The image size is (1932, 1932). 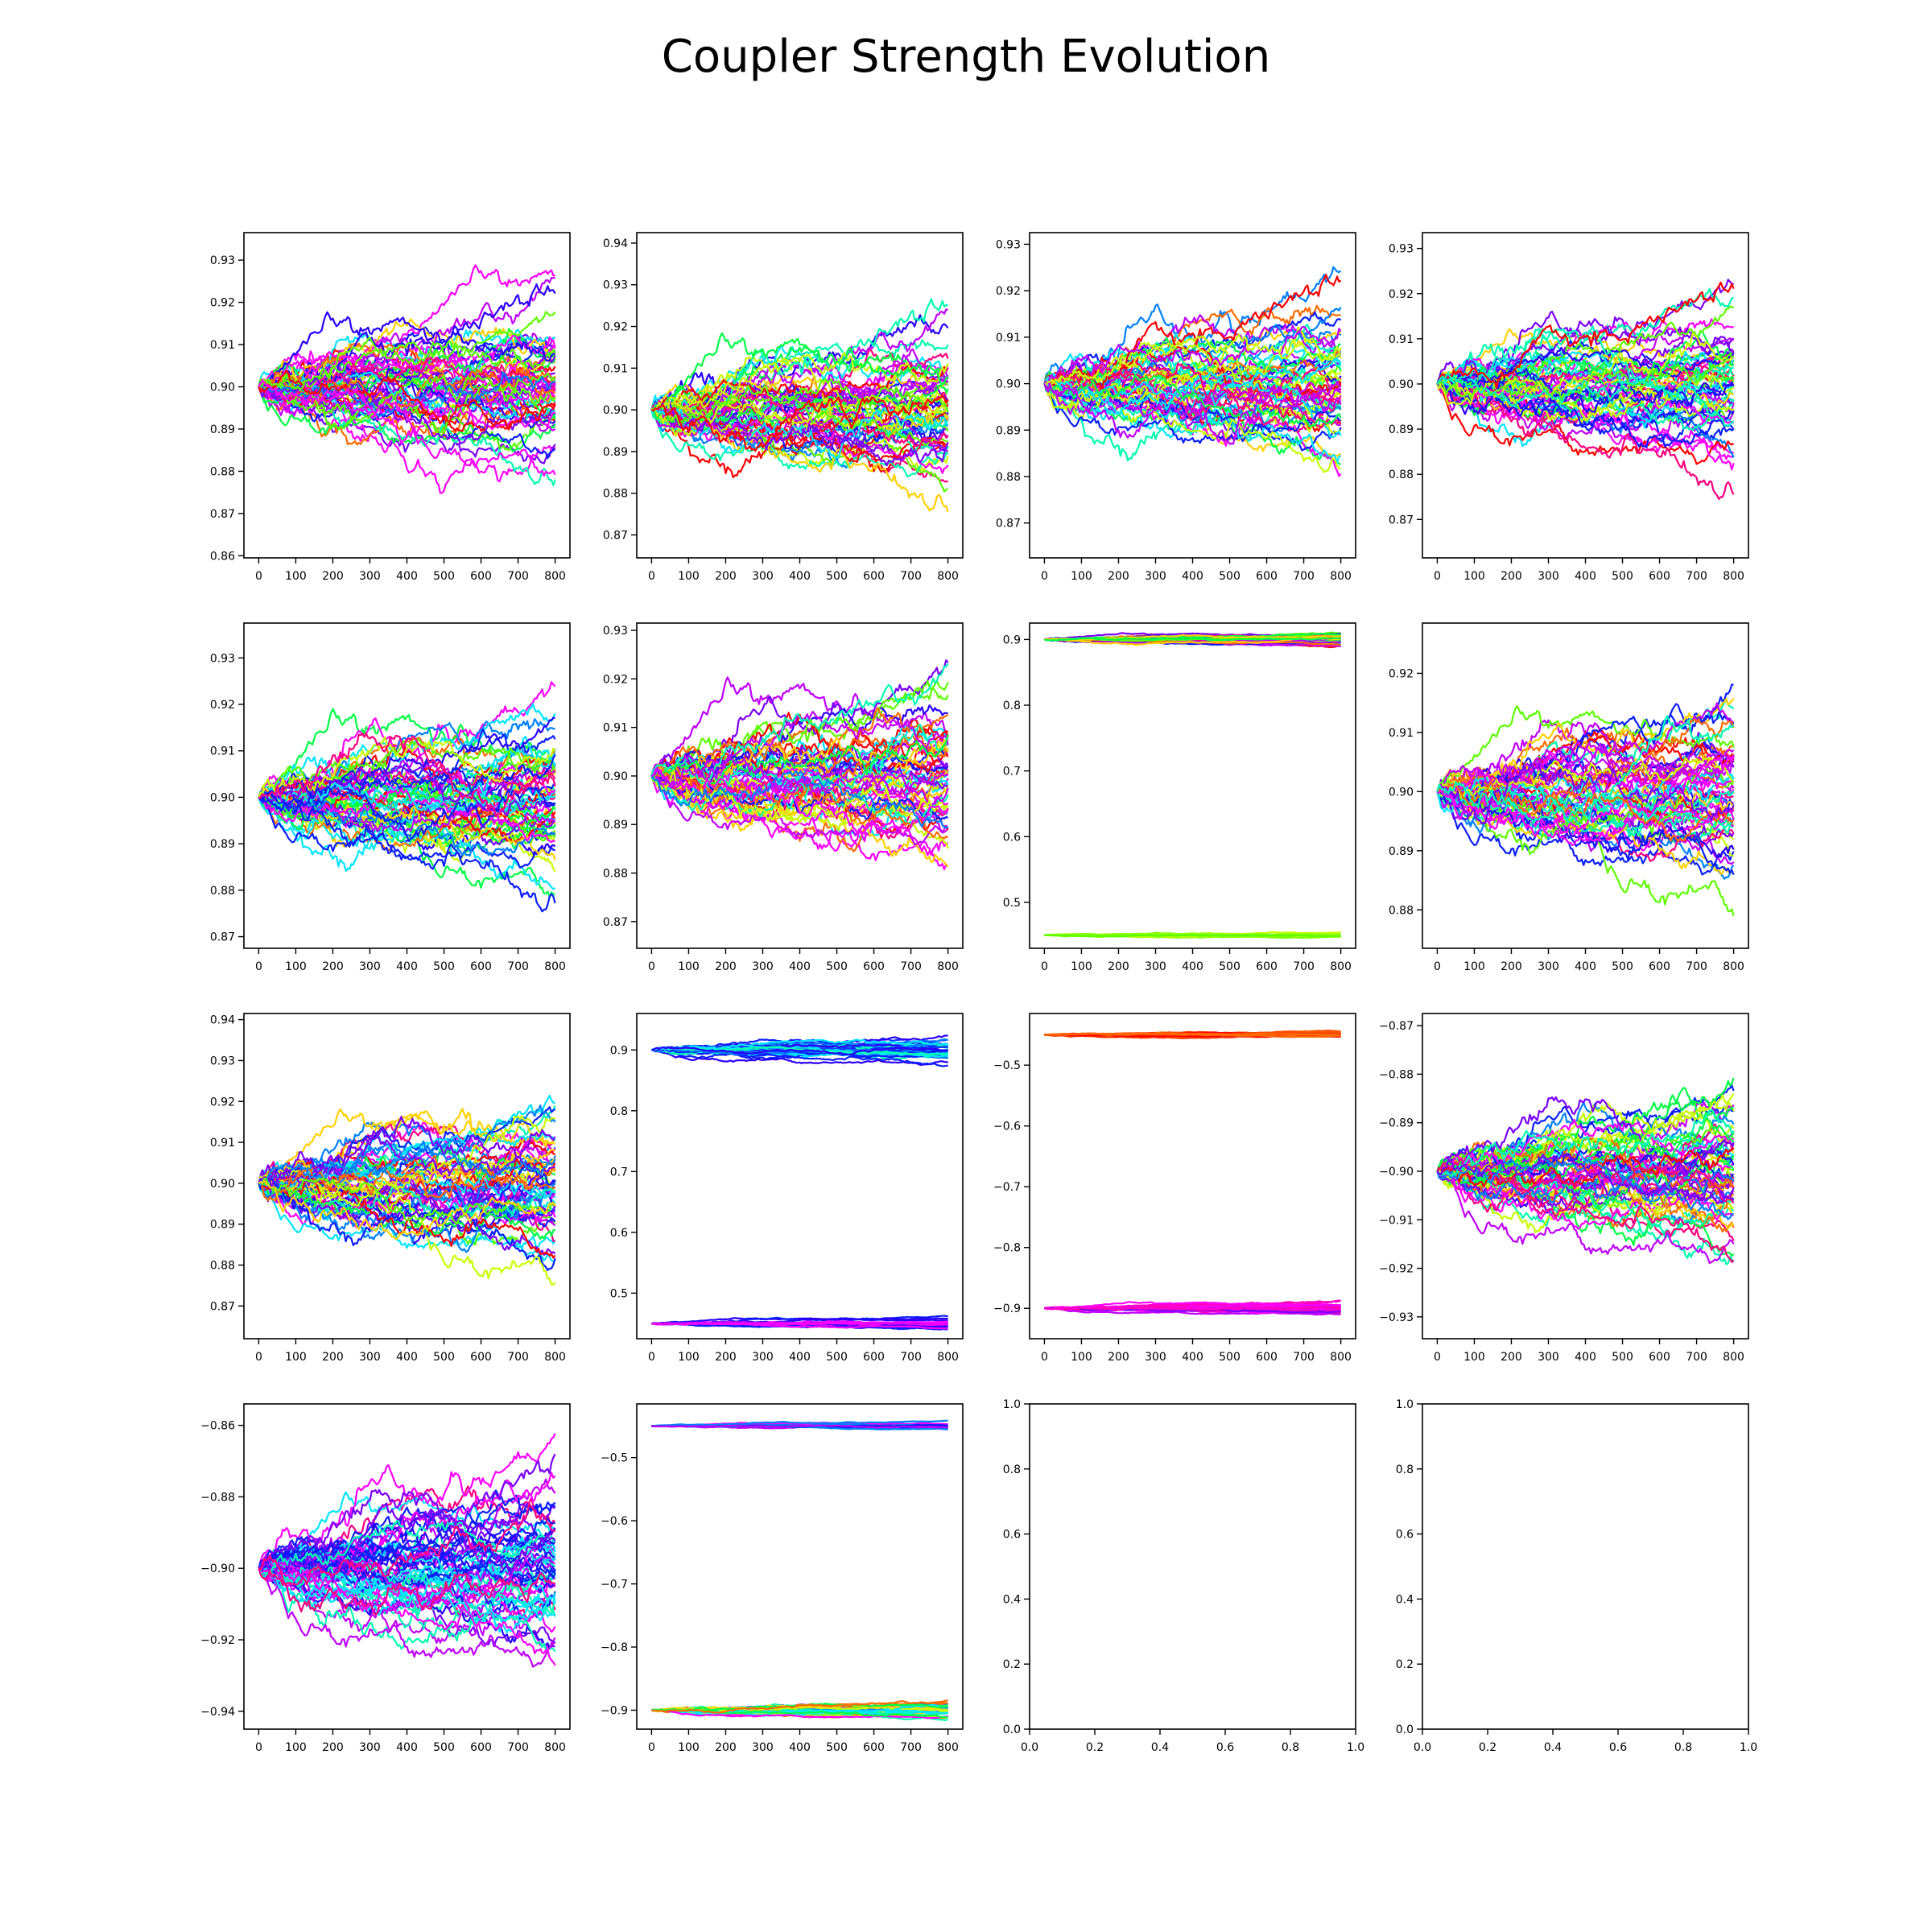 I want to click on y-tick-label: 0.8, so click(x=1012, y=1469).